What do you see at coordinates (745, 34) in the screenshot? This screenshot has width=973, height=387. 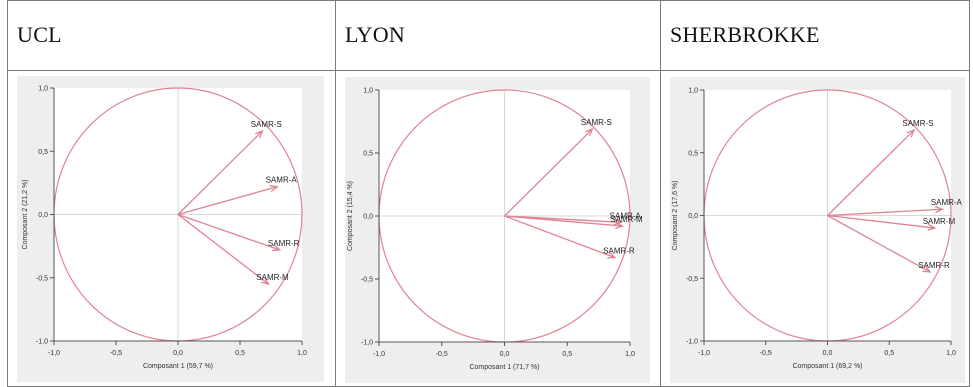 I see `header-label-sherbrokke: SHERBROKKE` at bounding box center [745, 34].